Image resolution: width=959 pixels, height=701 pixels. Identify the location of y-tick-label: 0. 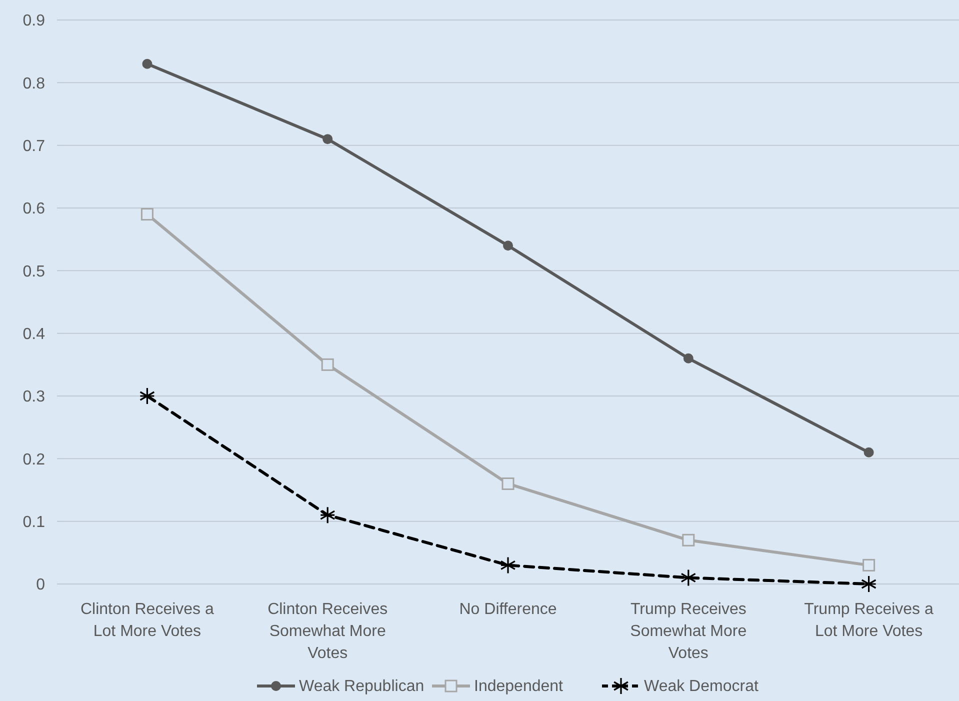
(41, 585).